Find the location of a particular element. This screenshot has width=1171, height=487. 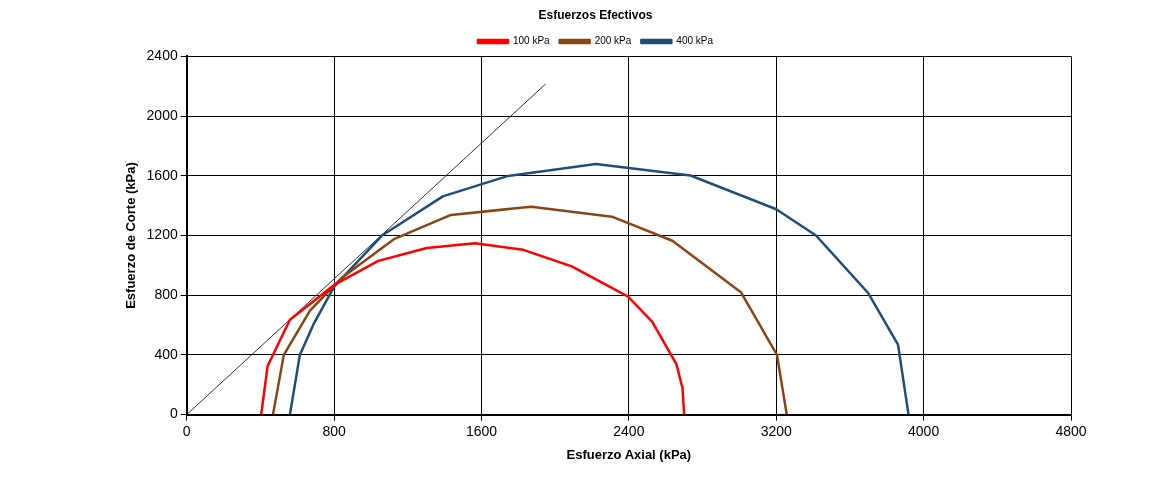

x-tick-label: 800 is located at coordinates (334, 430).